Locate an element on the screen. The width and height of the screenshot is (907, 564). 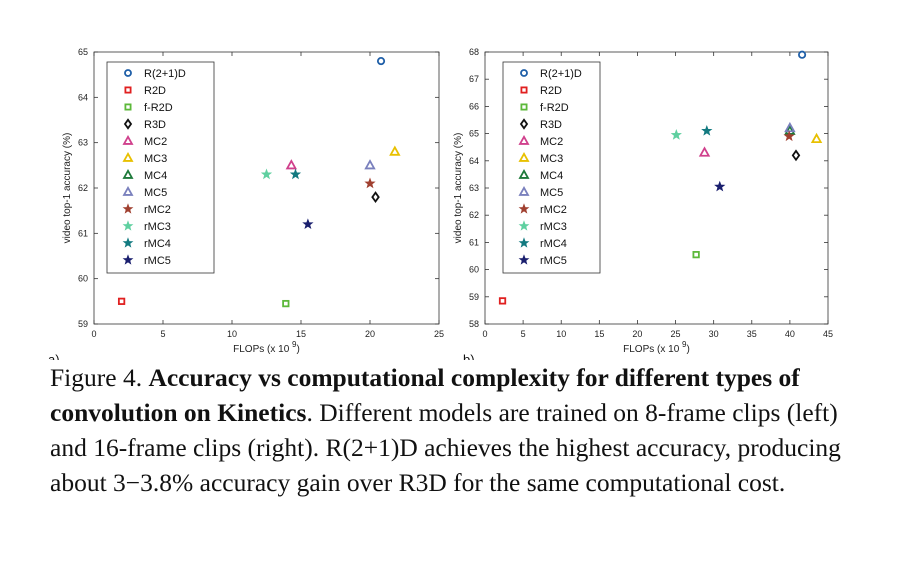
data-point-r-2-1-d is located at coordinates (381, 61).